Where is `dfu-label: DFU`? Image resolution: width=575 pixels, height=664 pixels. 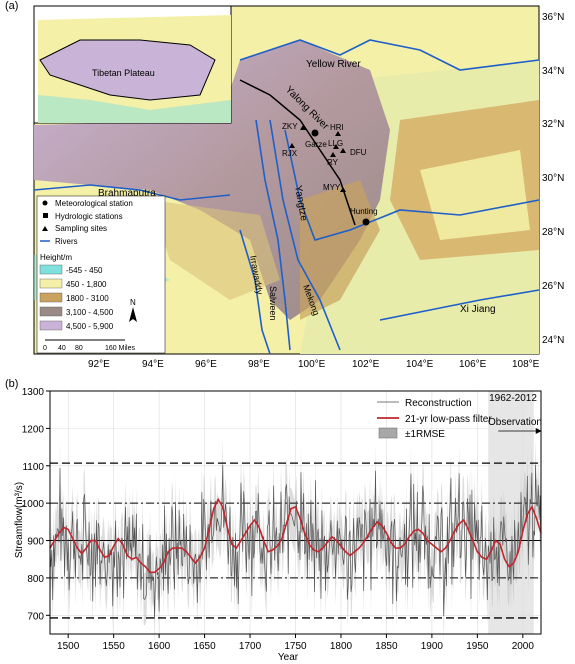
dfu-label: DFU is located at coordinates (358, 152).